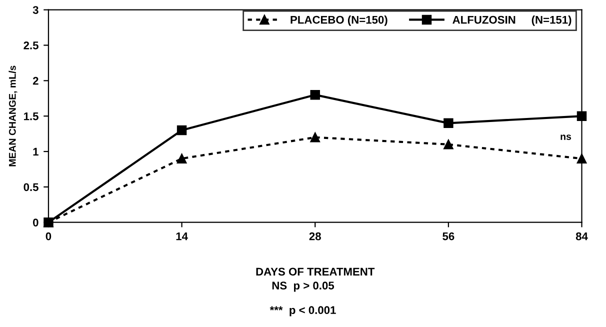 This screenshot has height=327, width=606. What do you see at coordinates (448, 236) in the screenshot?
I see `x-tick-label: 56` at bounding box center [448, 236].